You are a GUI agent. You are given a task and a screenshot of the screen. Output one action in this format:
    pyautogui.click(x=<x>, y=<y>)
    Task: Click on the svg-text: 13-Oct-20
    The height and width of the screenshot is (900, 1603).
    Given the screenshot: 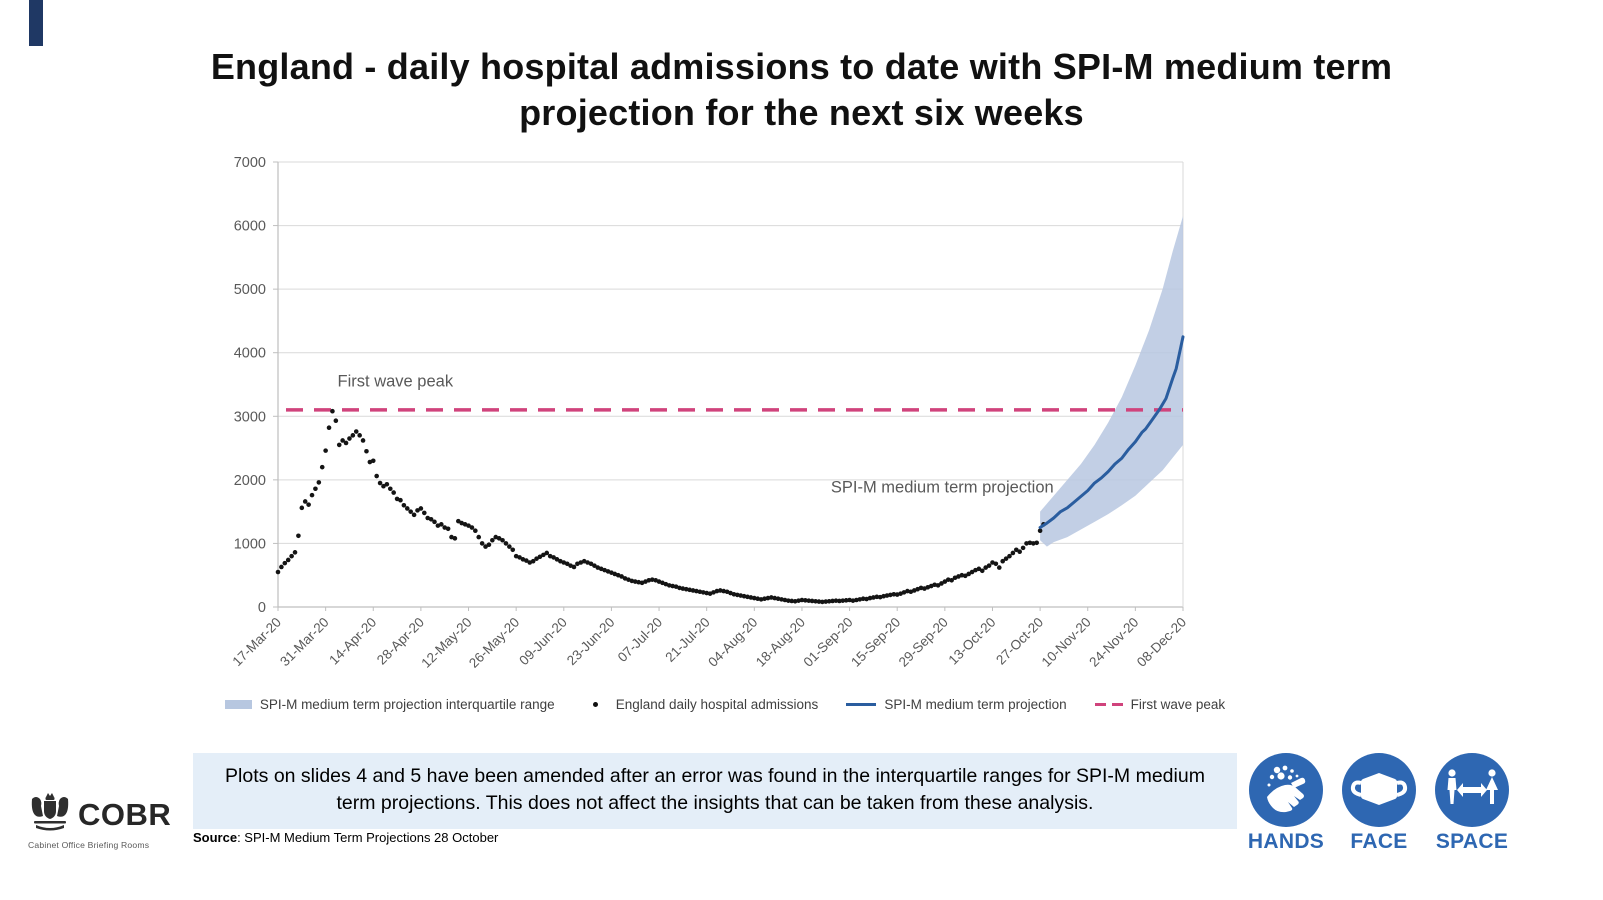 What is the action you would take?
    pyautogui.click(x=972, y=641)
    